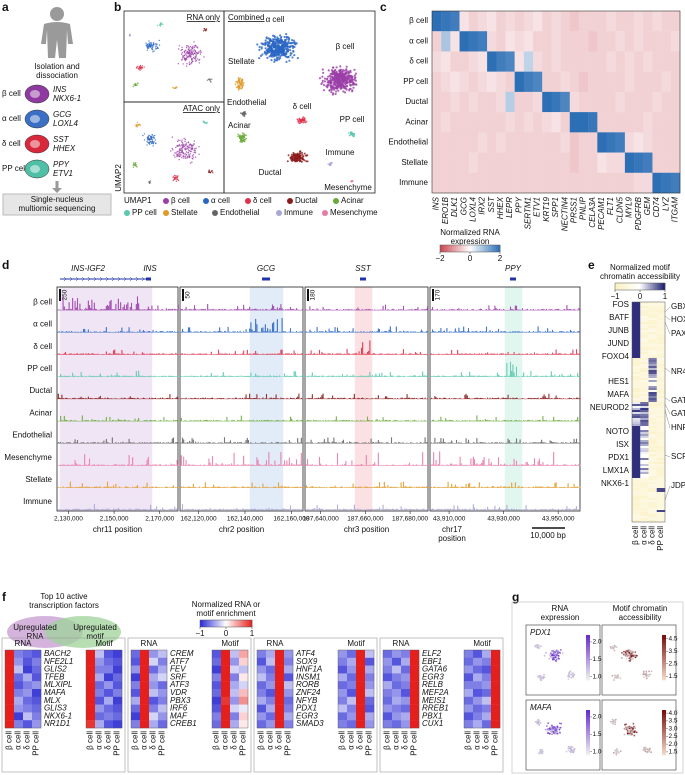 This screenshot has height=775, width=685. Describe the element at coordinates (65, 294) in the screenshot. I see `track-scale: 250` at that location.